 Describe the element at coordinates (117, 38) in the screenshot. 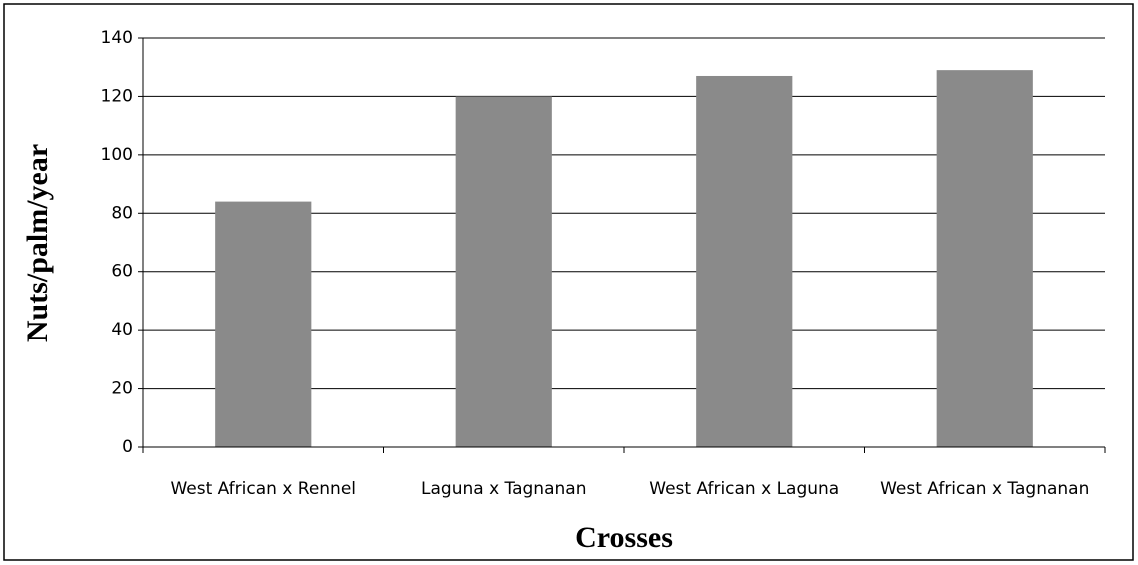

I see `y-tick-label: 140` at that location.